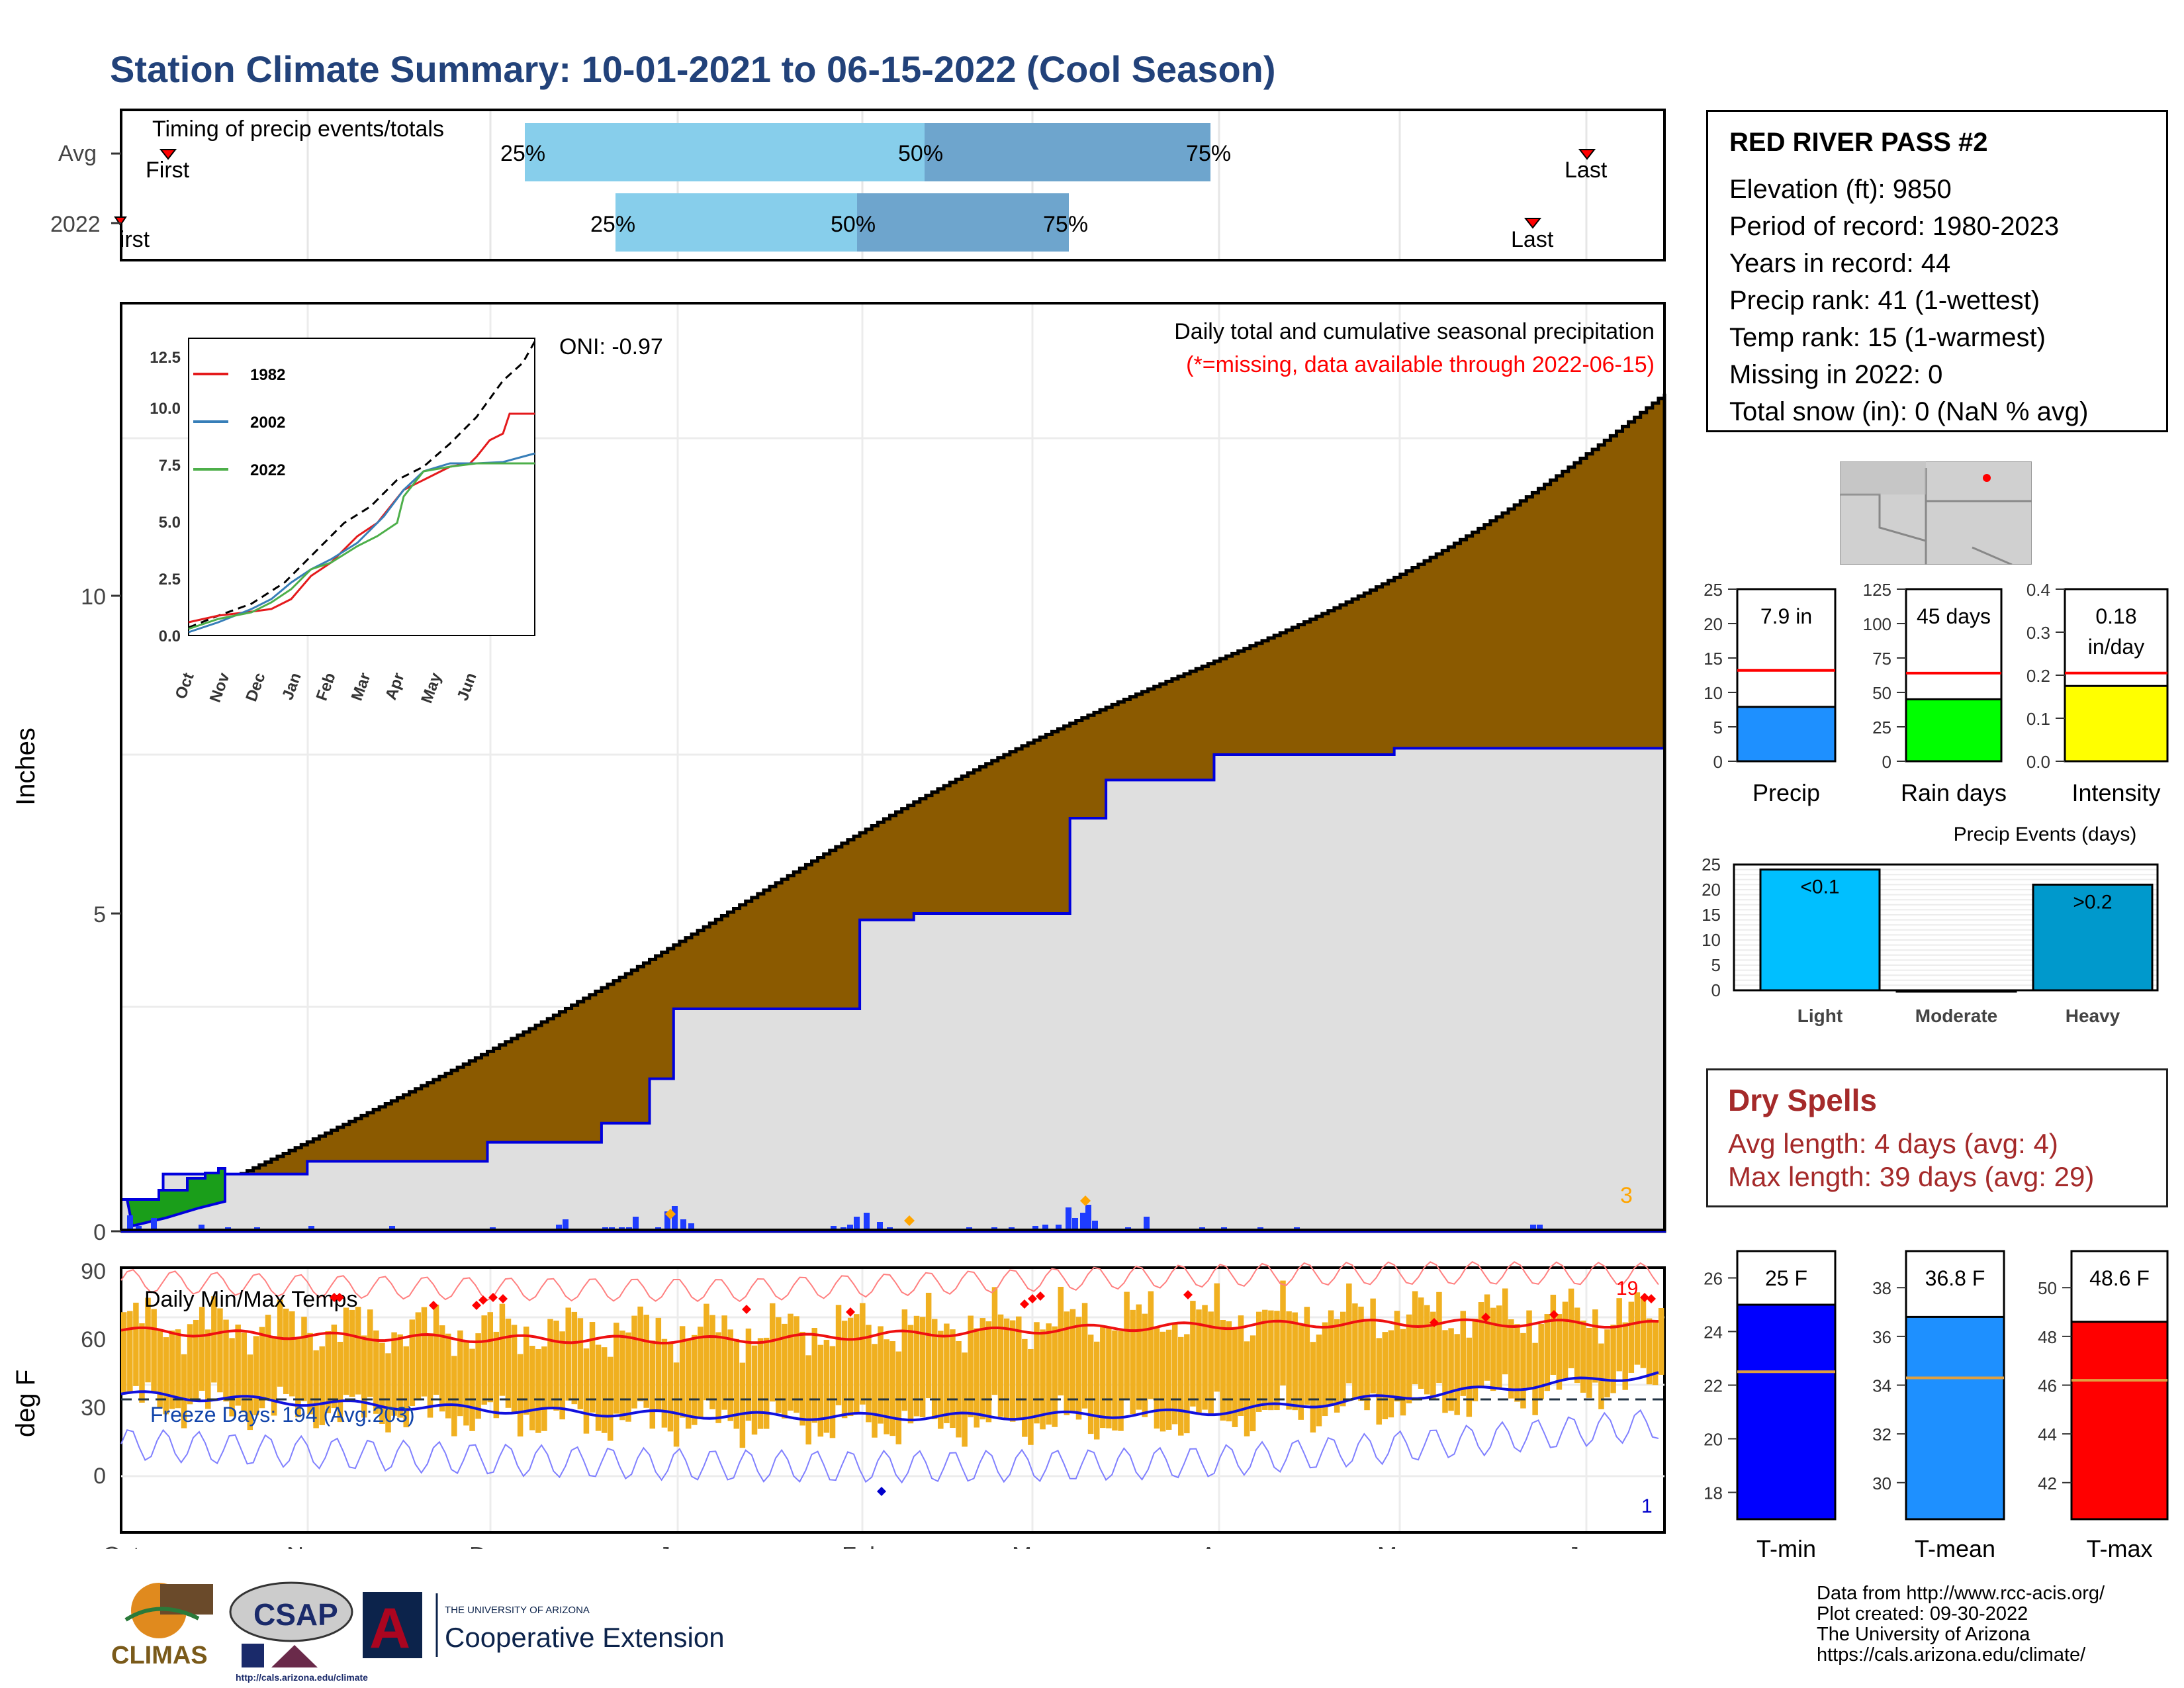  Describe the element at coordinates (100, 1477) in the screenshot. I see `svg-text: 0` at that location.